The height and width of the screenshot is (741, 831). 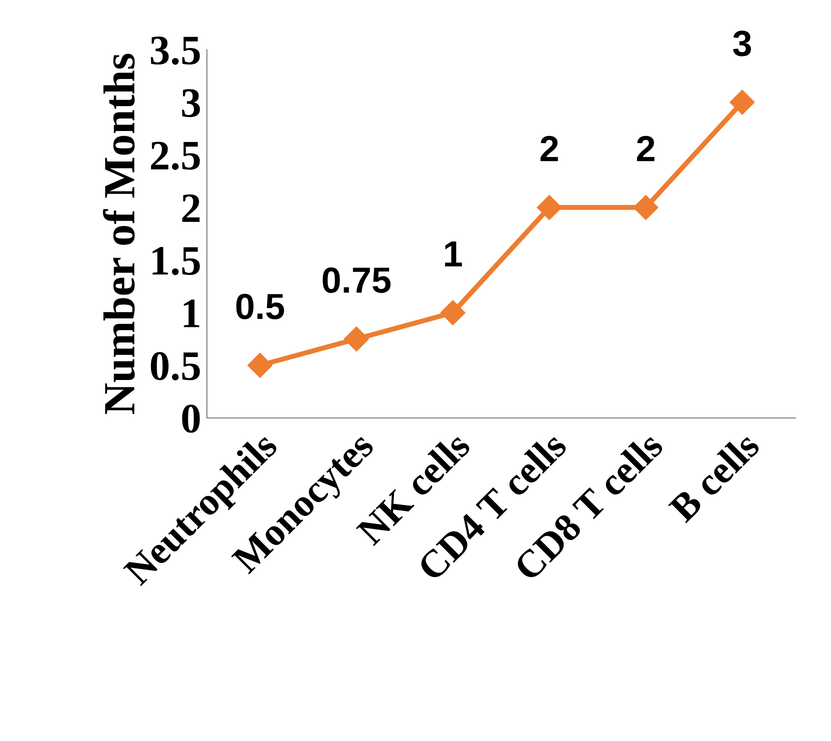 What do you see at coordinates (260, 307) in the screenshot?
I see `data-label: 0.5` at bounding box center [260, 307].